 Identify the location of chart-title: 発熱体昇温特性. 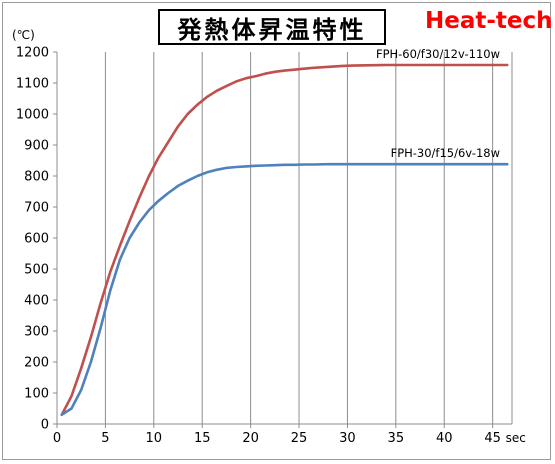
(272, 29).